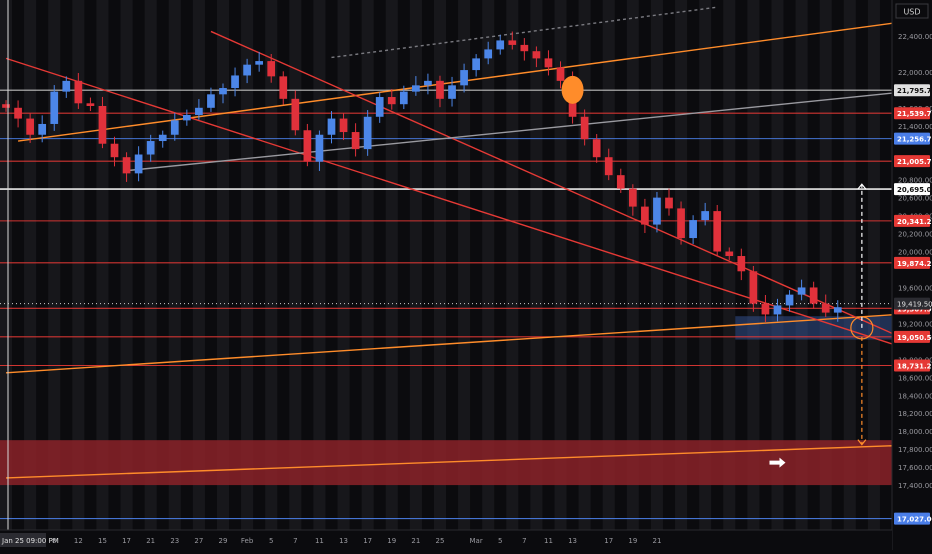 The image size is (932, 554). Describe the element at coordinates (150, 265) in the screenshot. I see `session-stripe` at that location.